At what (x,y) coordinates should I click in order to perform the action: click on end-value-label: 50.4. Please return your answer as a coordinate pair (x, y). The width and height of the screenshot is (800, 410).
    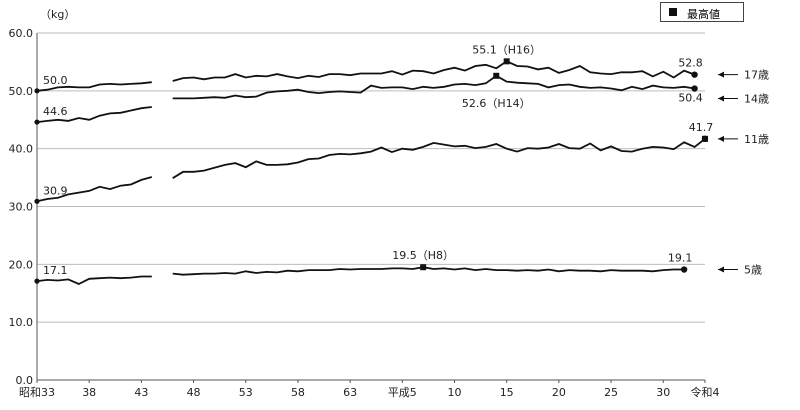
    Looking at the image, I should click on (690, 98).